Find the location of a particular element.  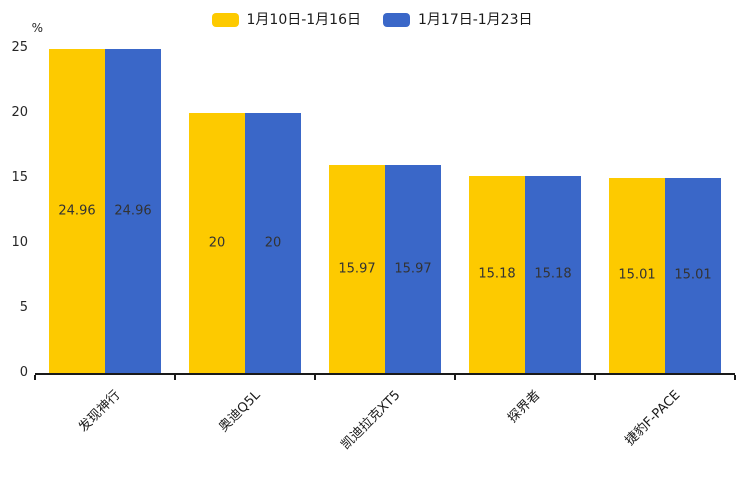

legend-item-series1: 1月10日-1月16日 is located at coordinates (286, 20).